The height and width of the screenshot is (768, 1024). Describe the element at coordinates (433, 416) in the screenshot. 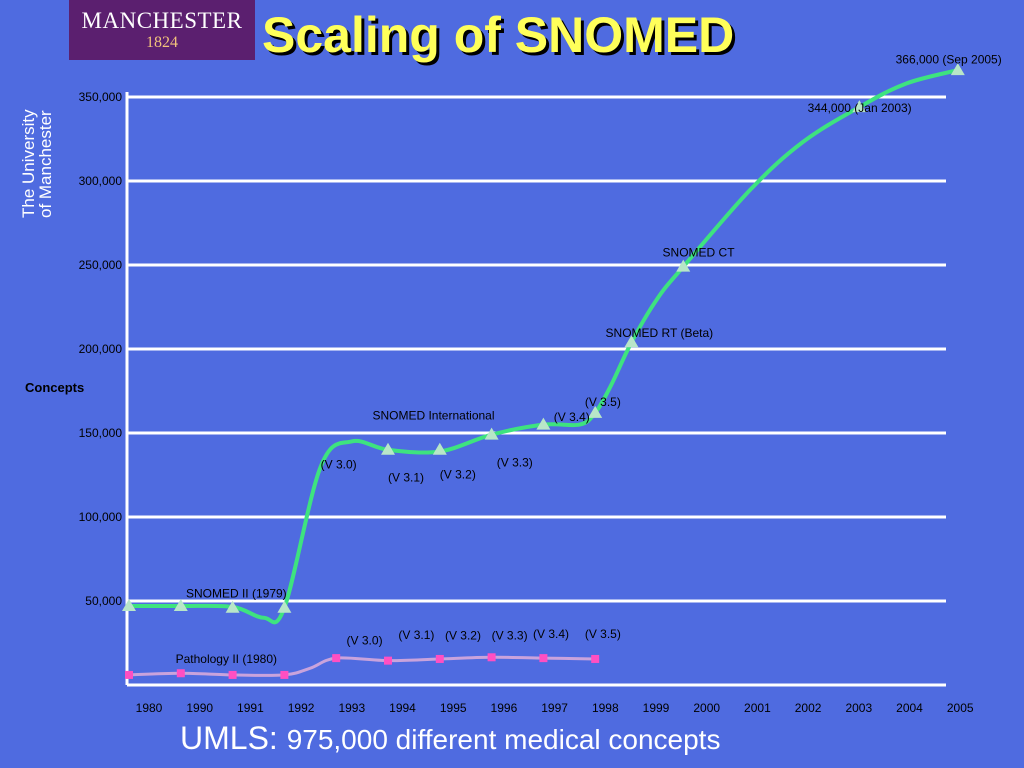

I see `data-label: SNOMED International` at that location.